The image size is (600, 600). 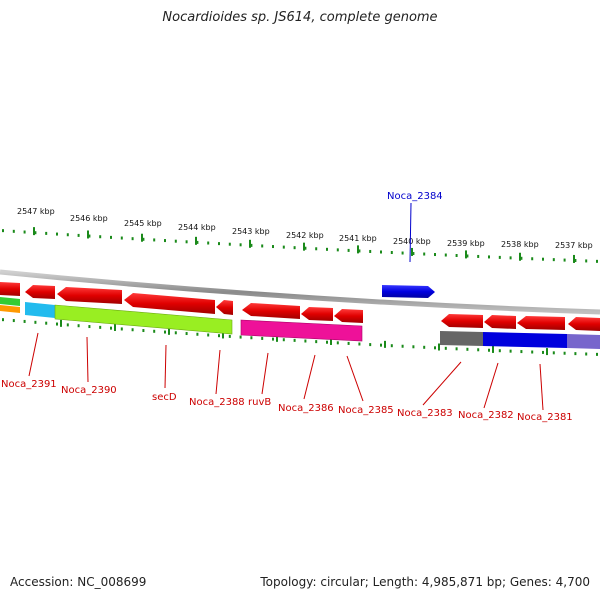 What do you see at coordinates (300, 17) in the screenshot?
I see `map-title: Nocardioides sp. JS614, complete genome` at bounding box center [300, 17].